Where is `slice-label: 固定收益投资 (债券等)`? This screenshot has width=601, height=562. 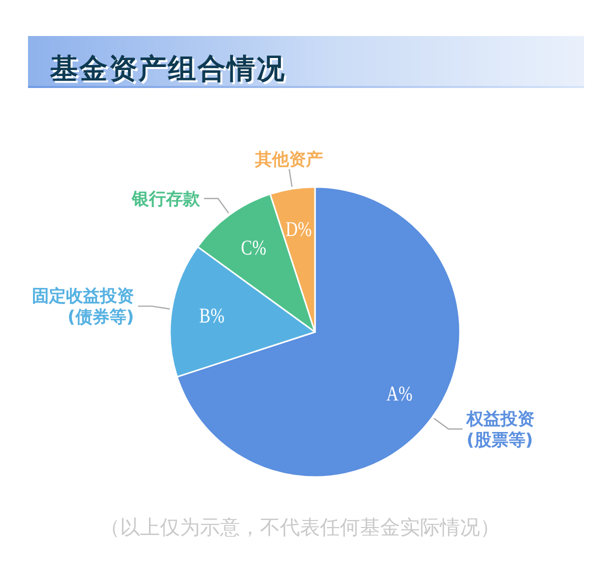
slice-label: 固定收益投资 (债券等) is located at coordinates (83, 307).